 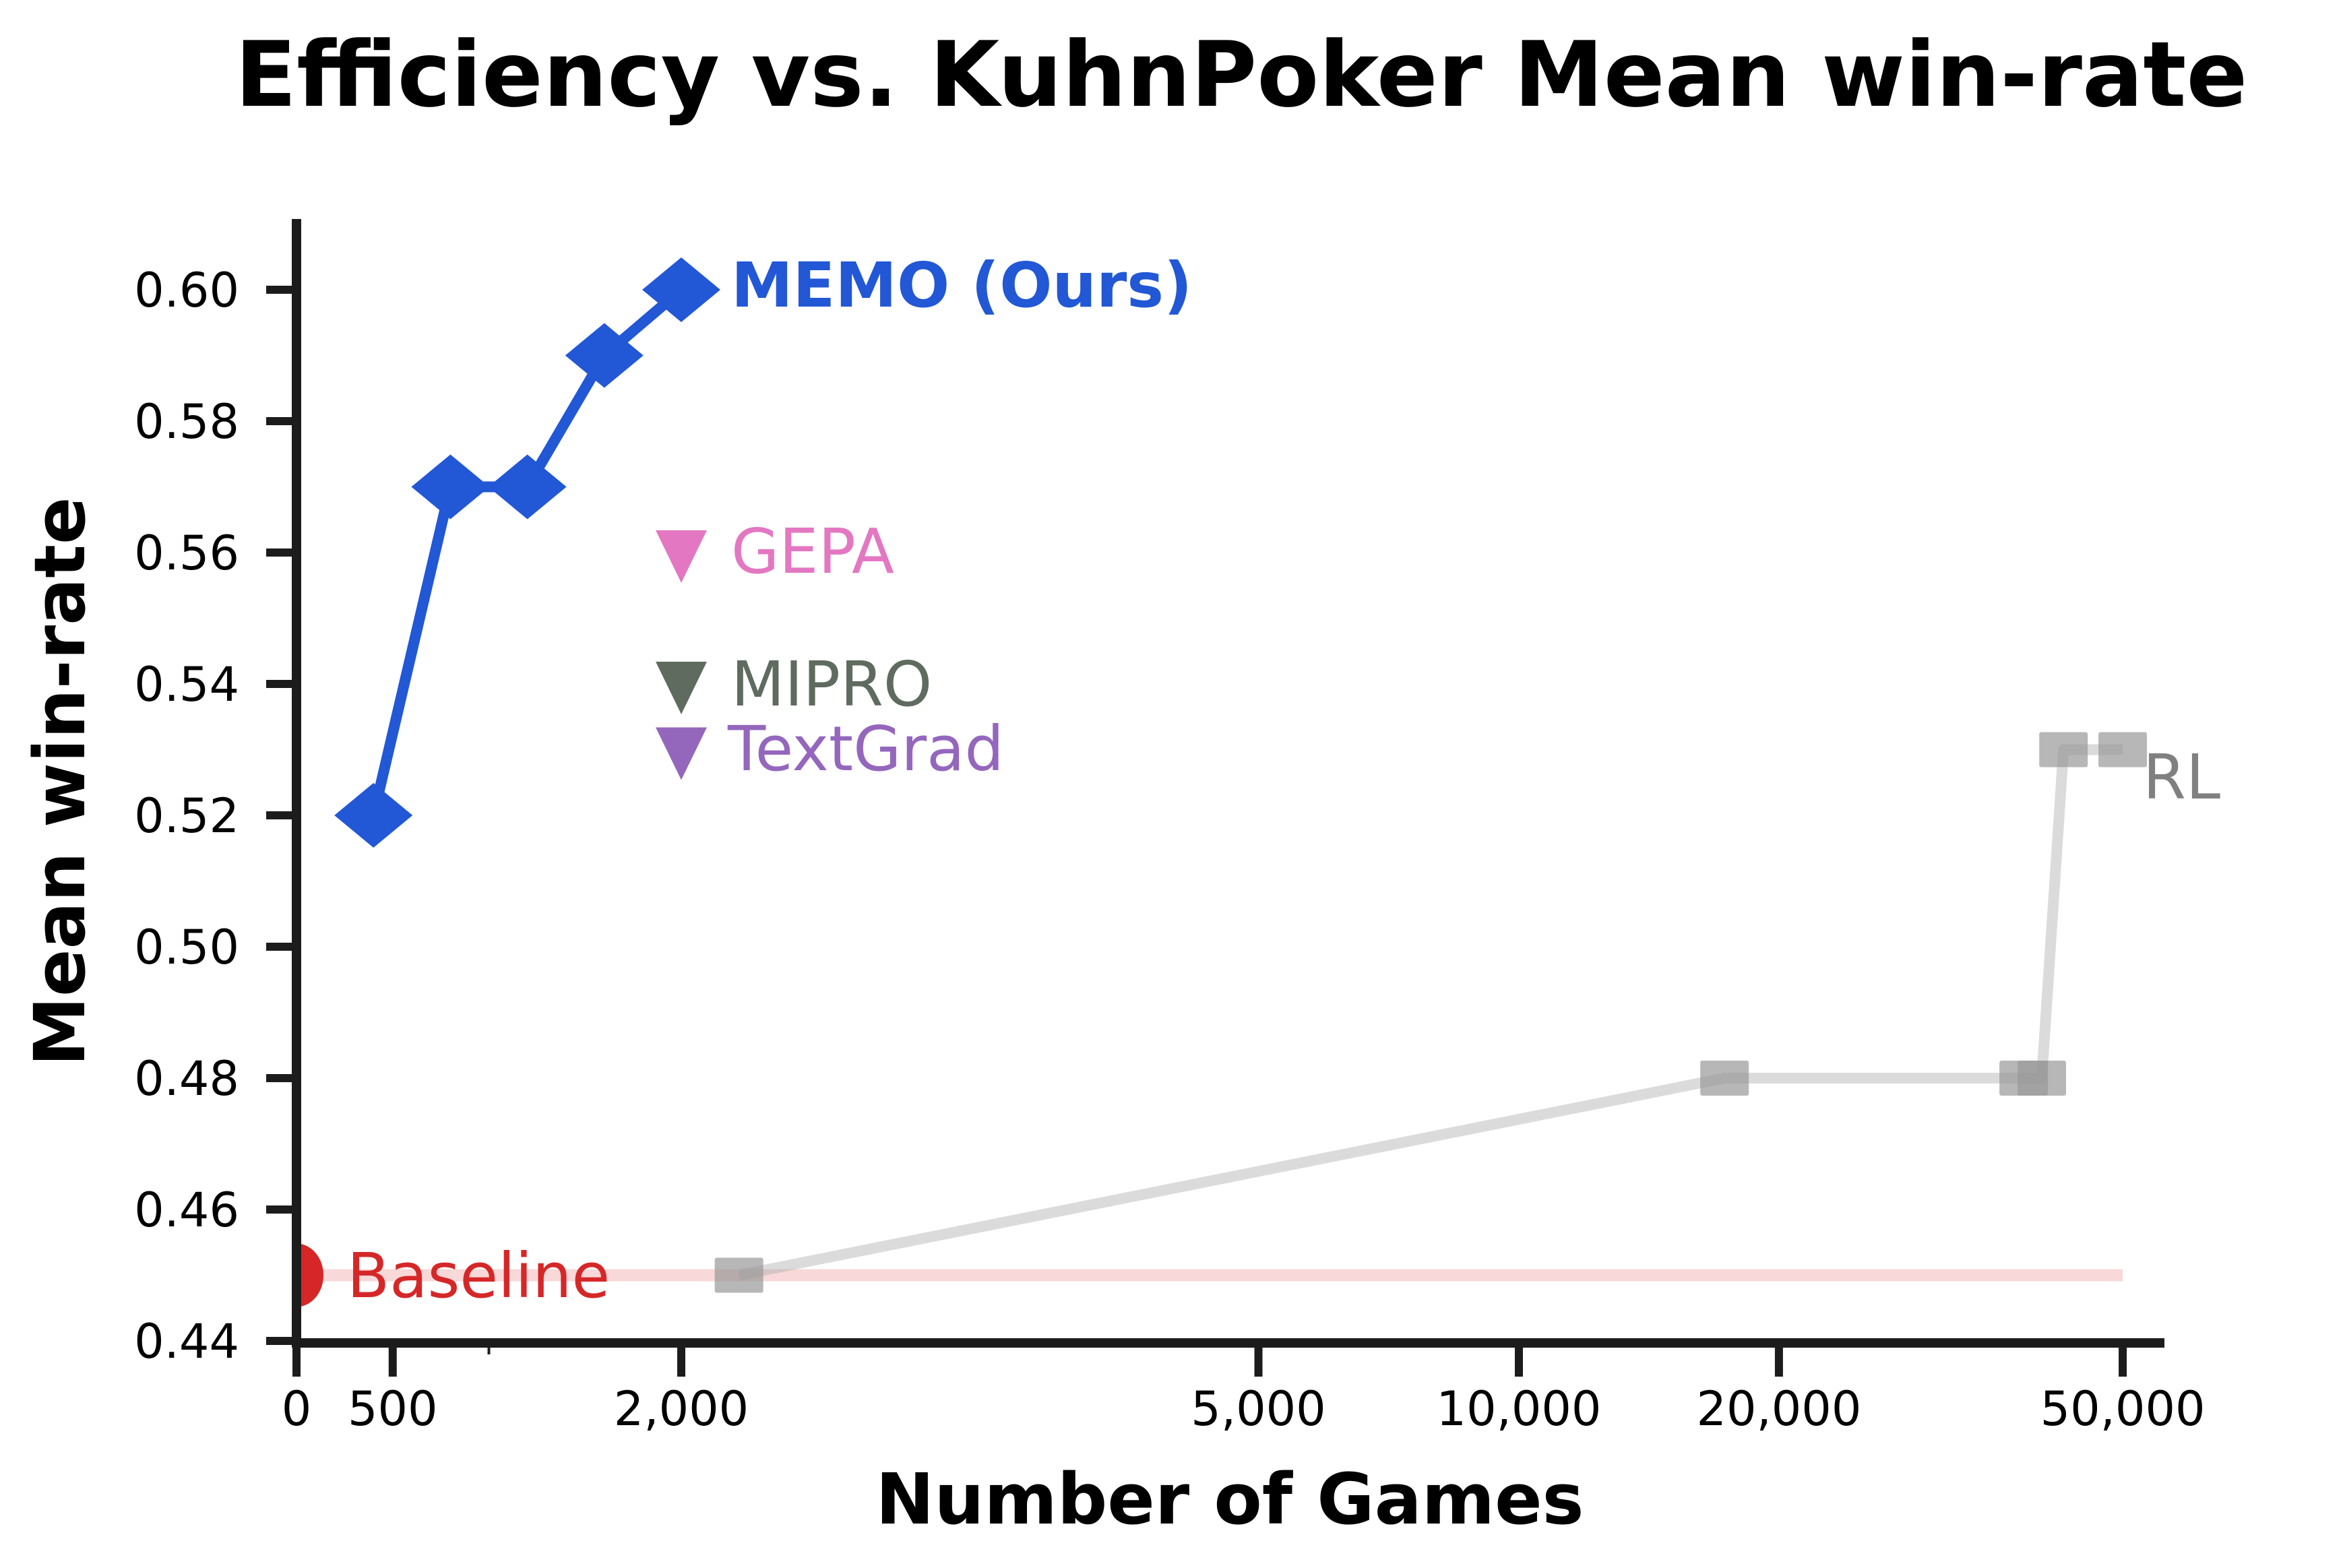 What do you see at coordinates (186, 947) in the screenshot?
I see `y-tick-label: 0.50` at bounding box center [186, 947].